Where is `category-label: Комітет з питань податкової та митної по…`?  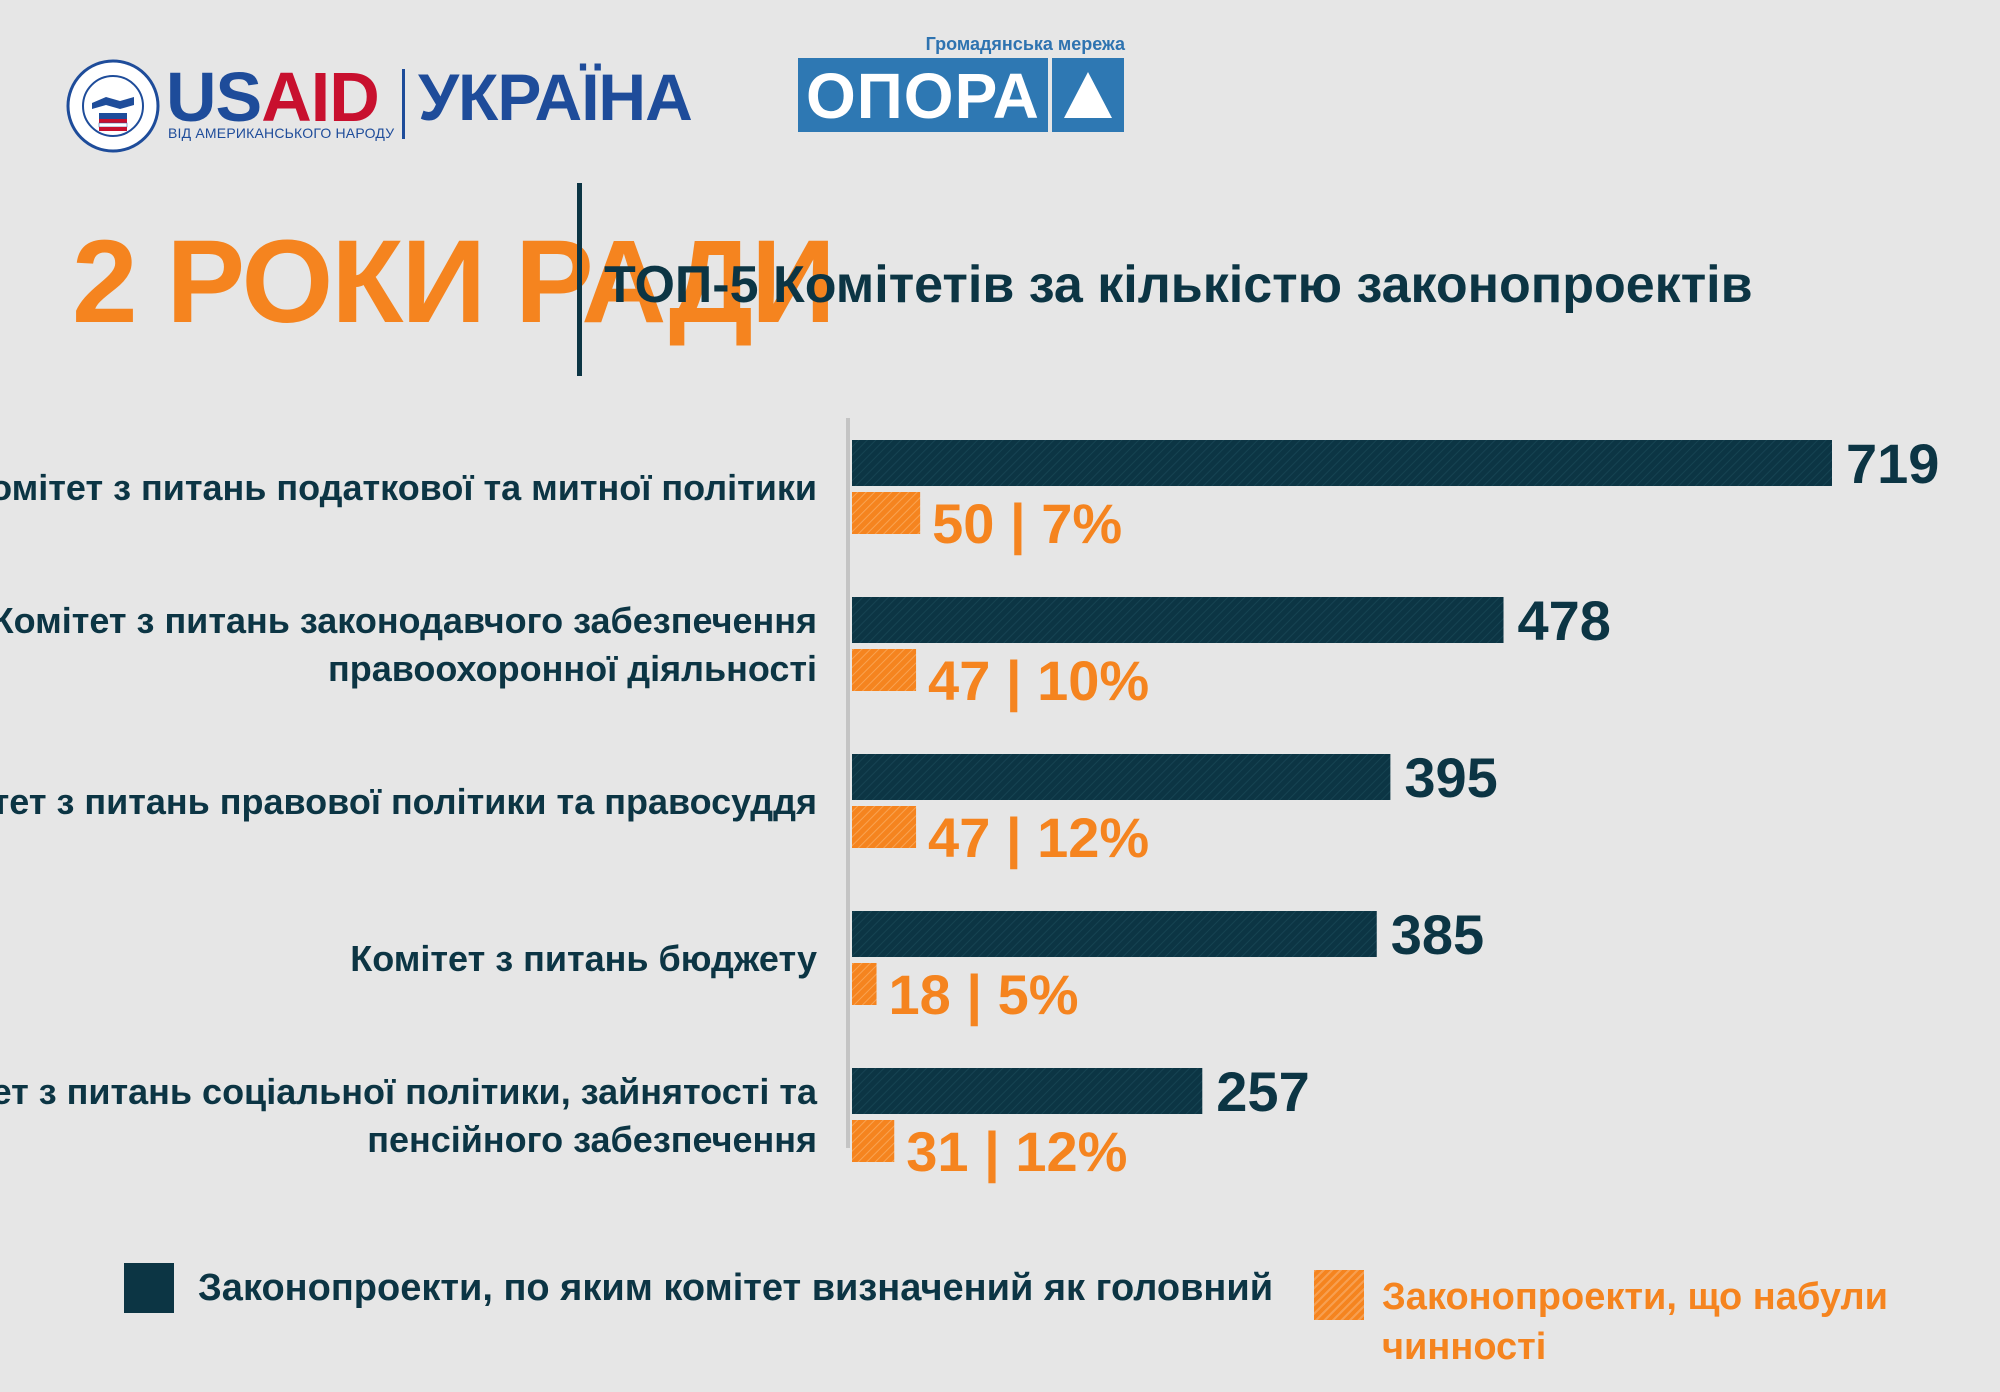 category-label: Комітет з питань податкової та митної по… is located at coordinates (408, 487).